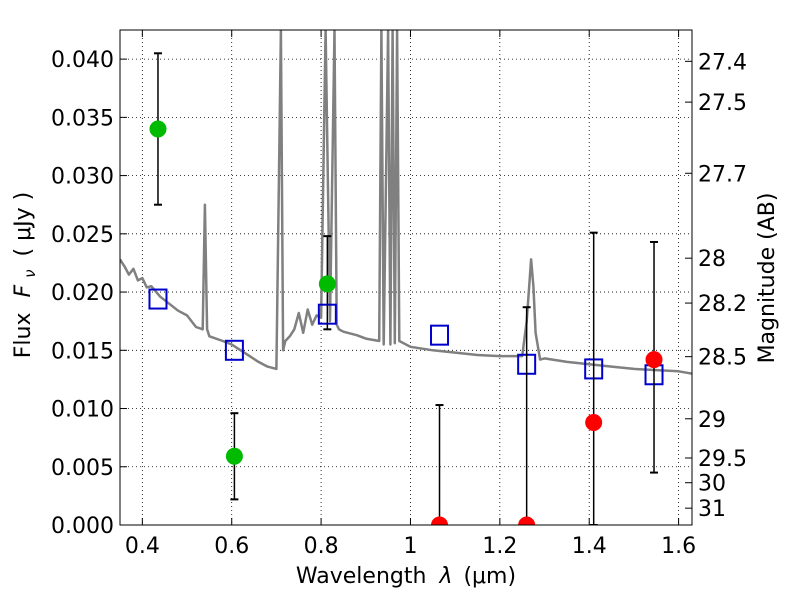 The image size is (800, 600). What do you see at coordinates (82, 118) in the screenshot?
I see `y-tick-label: 0.035` at bounding box center [82, 118].